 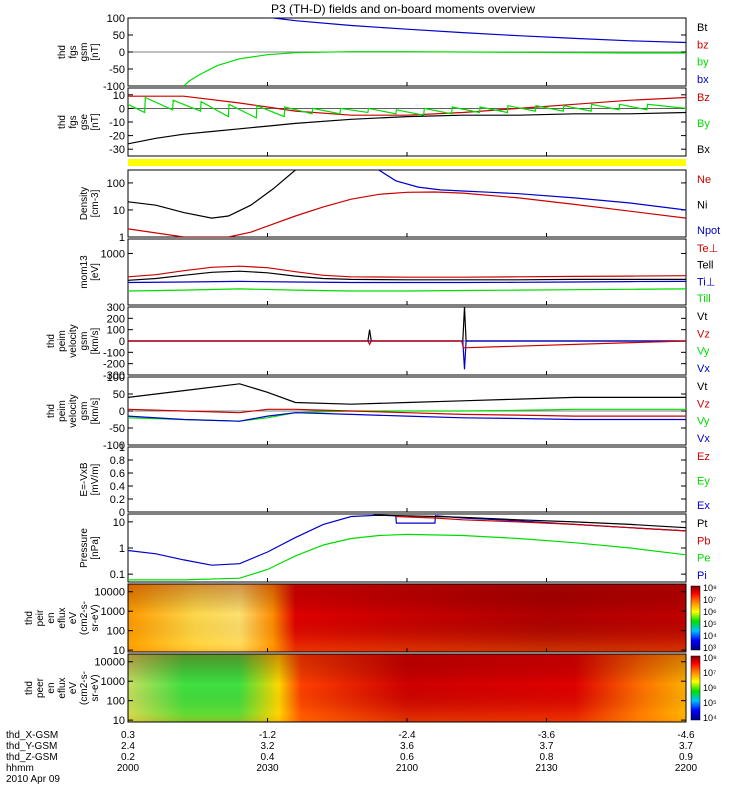 What do you see at coordinates (703, 98) in the screenshot?
I see `legend-entry: Bz` at bounding box center [703, 98].